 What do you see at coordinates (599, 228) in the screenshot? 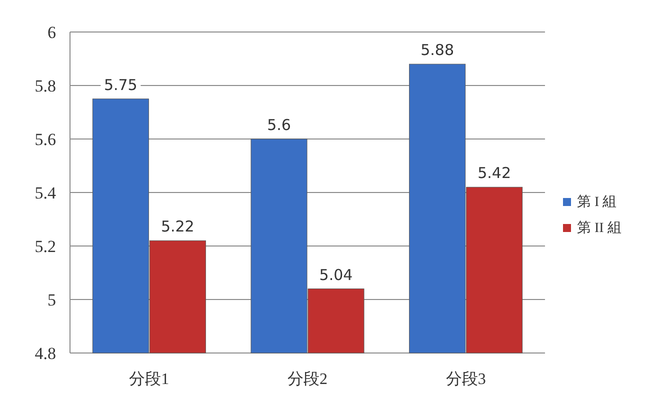
I see `legend-label: 第 II 組` at bounding box center [599, 228].